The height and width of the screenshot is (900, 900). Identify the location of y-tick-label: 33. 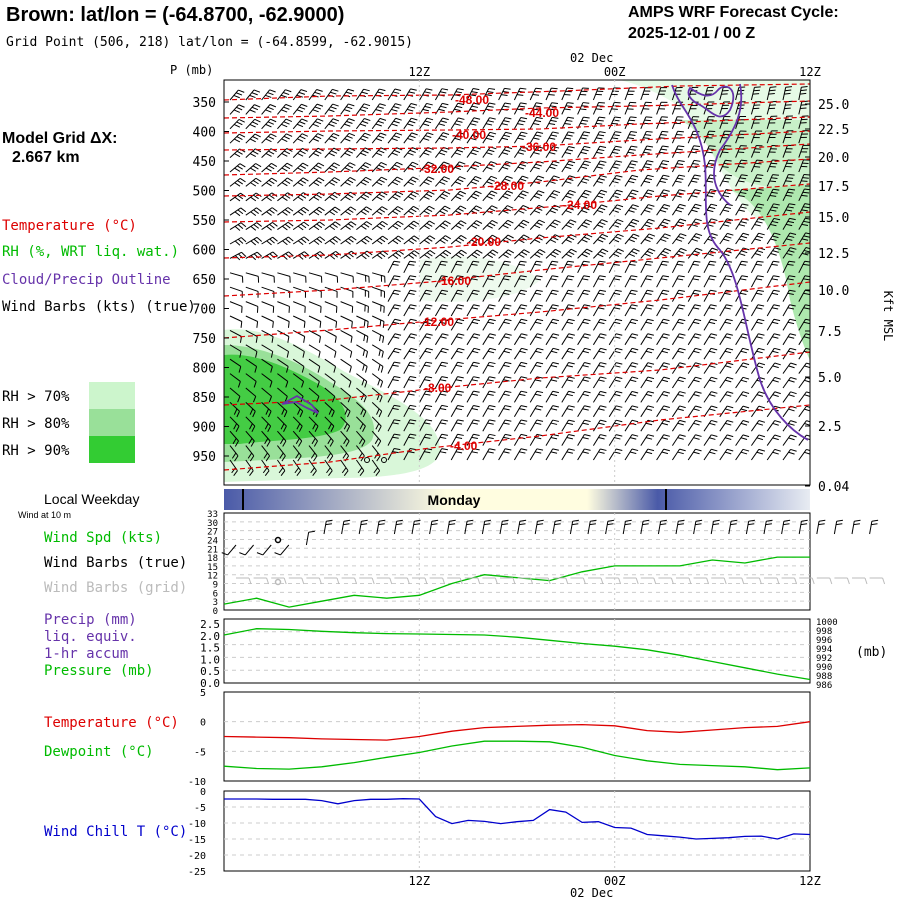
(212, 515).